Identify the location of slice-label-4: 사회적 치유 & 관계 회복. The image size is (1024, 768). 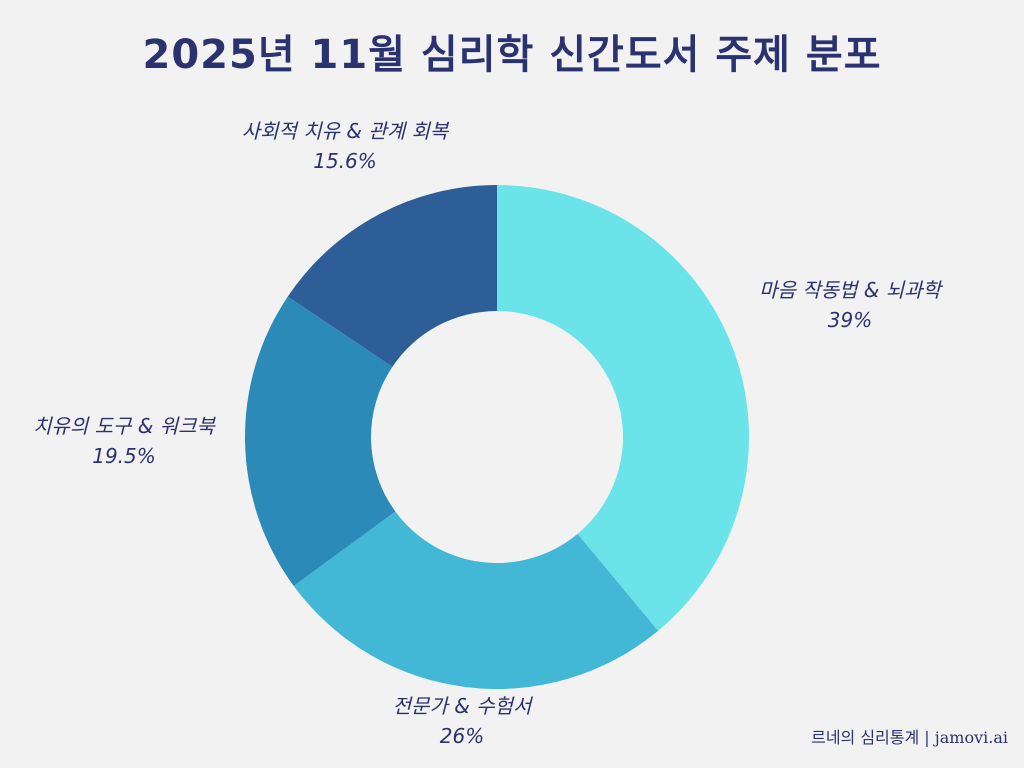
(346, 131).